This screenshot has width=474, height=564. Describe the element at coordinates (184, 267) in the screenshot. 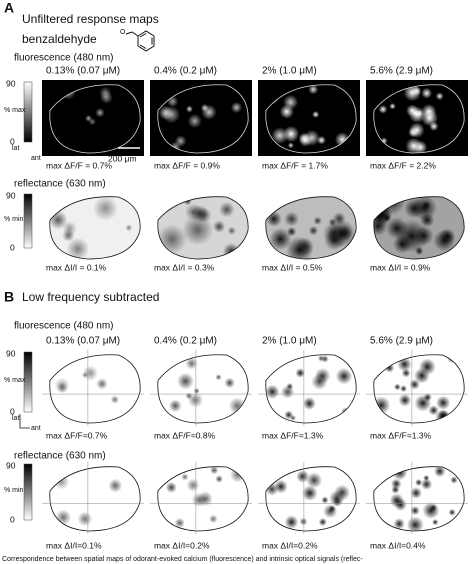

I see `max-label: max ΔI/I = 0.3%` at that location.